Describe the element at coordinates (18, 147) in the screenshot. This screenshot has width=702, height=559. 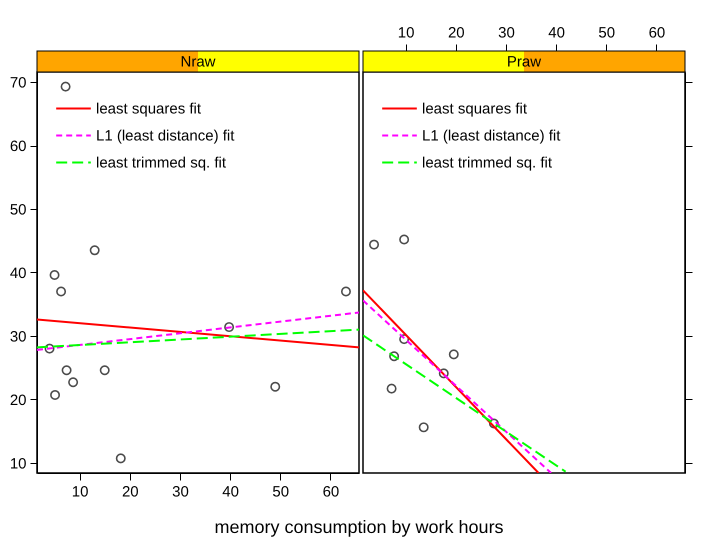
I see `y-tick-label: 60` at that location.